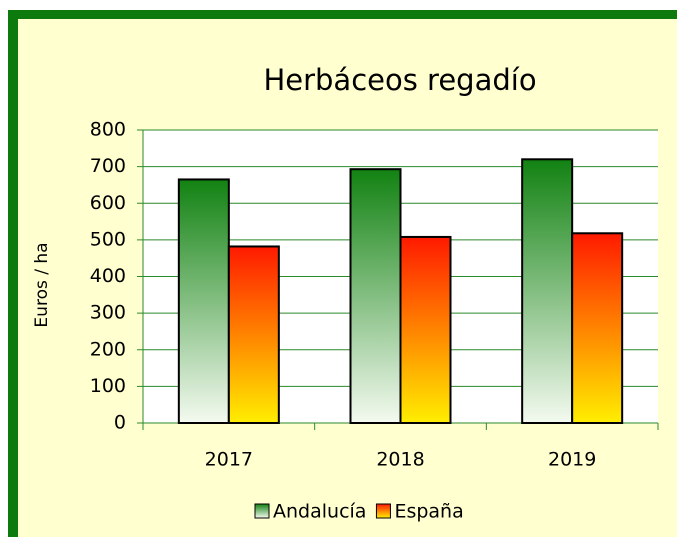 This screenshot has height=537, width=677. Describe the element at coordinates (108, 313) in the screenshot. I see `y-tick-label: 300` at that location.